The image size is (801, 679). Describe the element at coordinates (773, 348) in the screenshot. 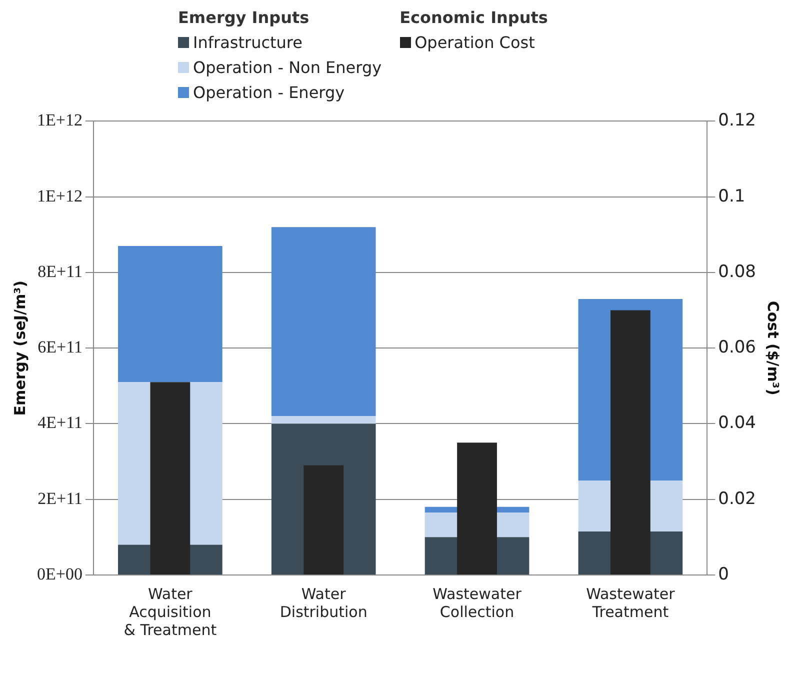

I see `y2-axis-title: Cost ($/m³)` at that location.